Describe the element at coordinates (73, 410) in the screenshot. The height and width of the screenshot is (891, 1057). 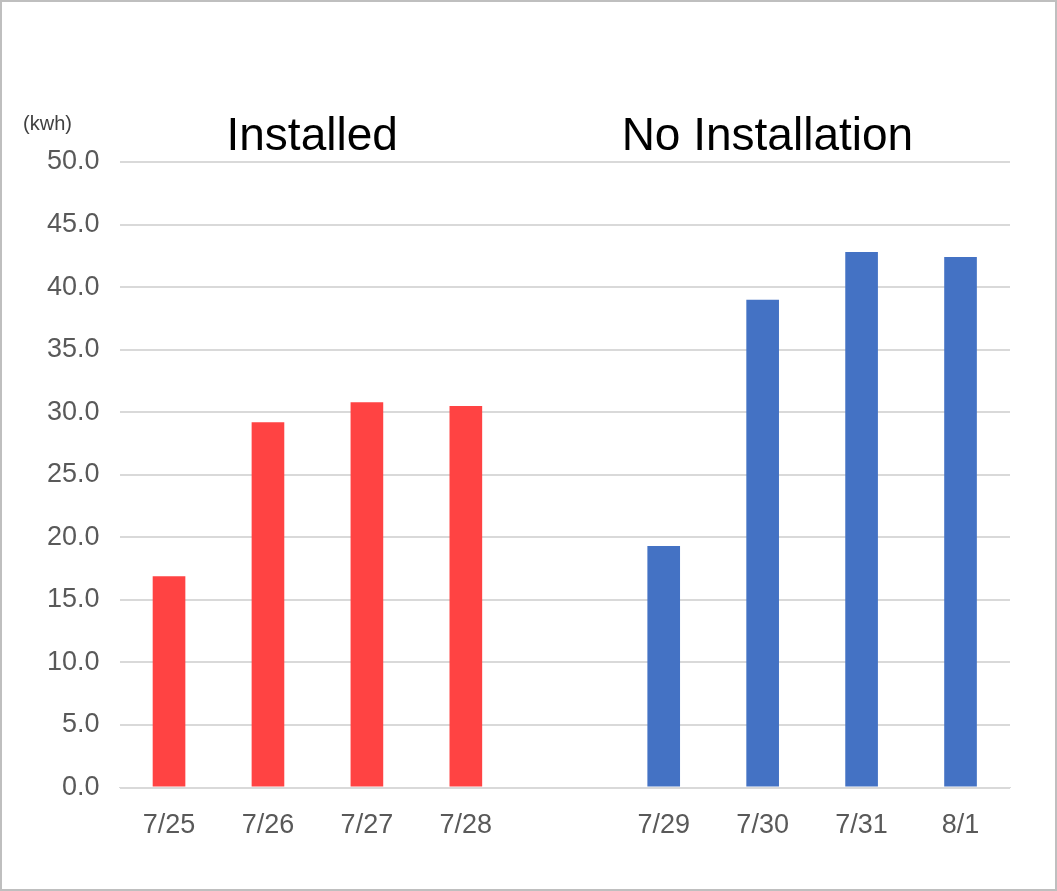
I see `y-tick-label: 30.0` at that location.